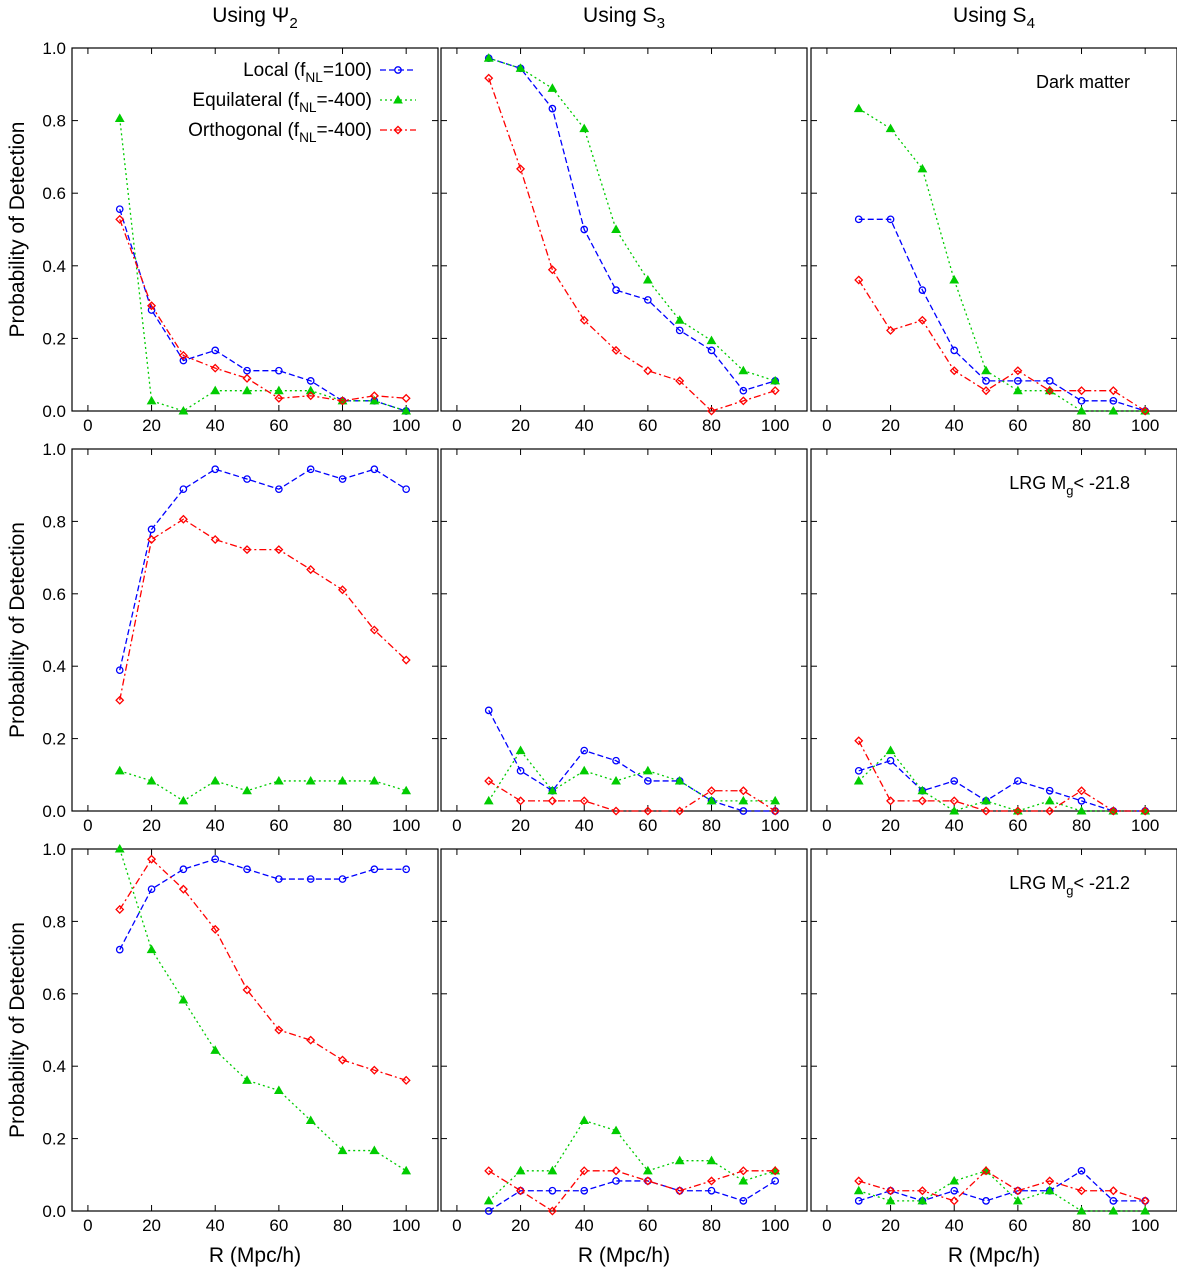  I want to click on column-title-3: Using S4, so click(994, 18).